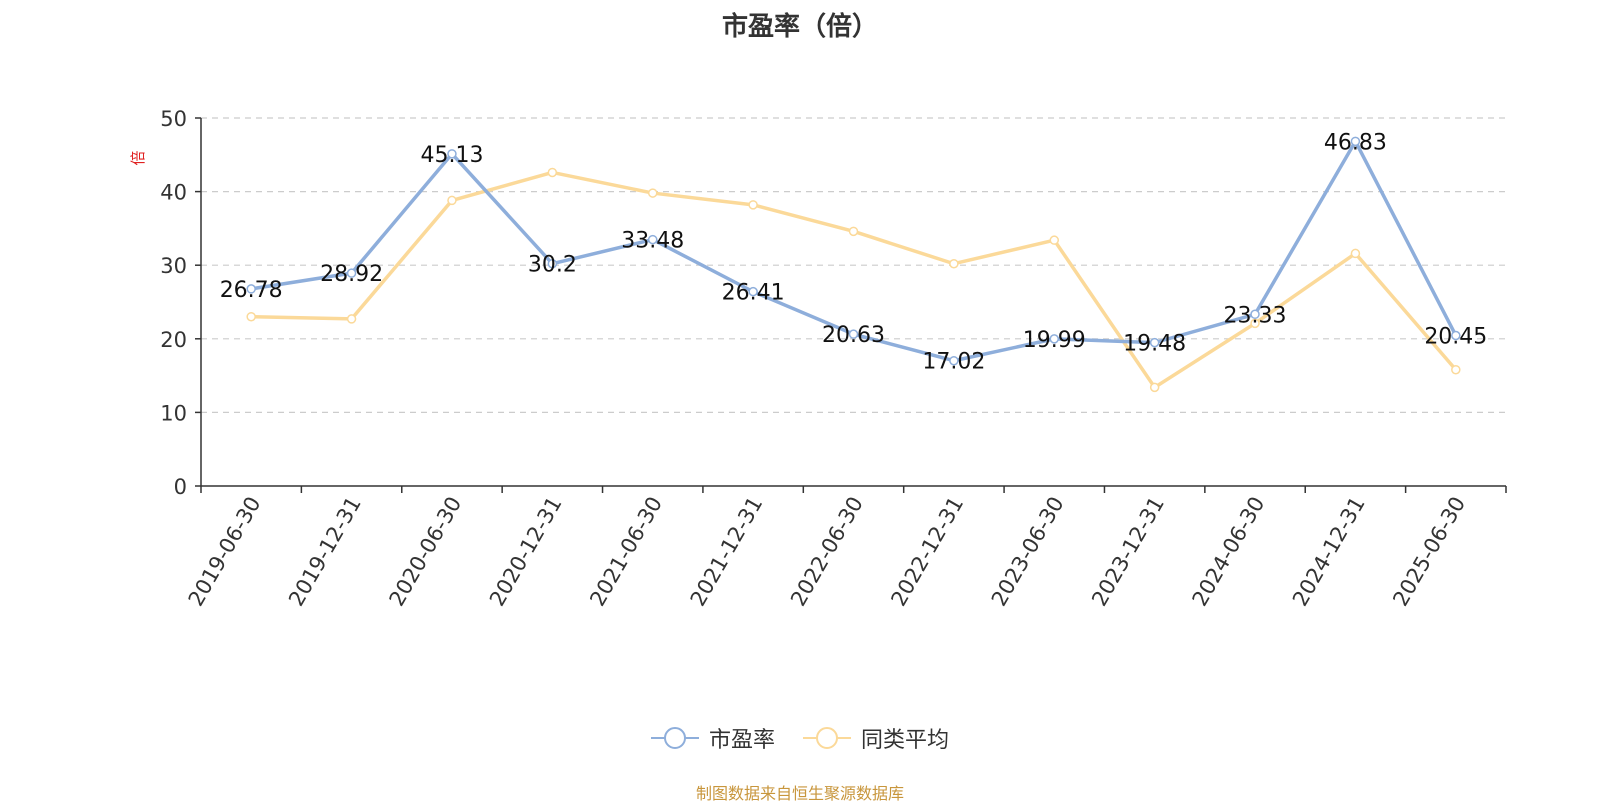  Describe the element at coordinates (1429, 552) in the screenshot. I see `x-tick-label: 2025-06-30` at that location.